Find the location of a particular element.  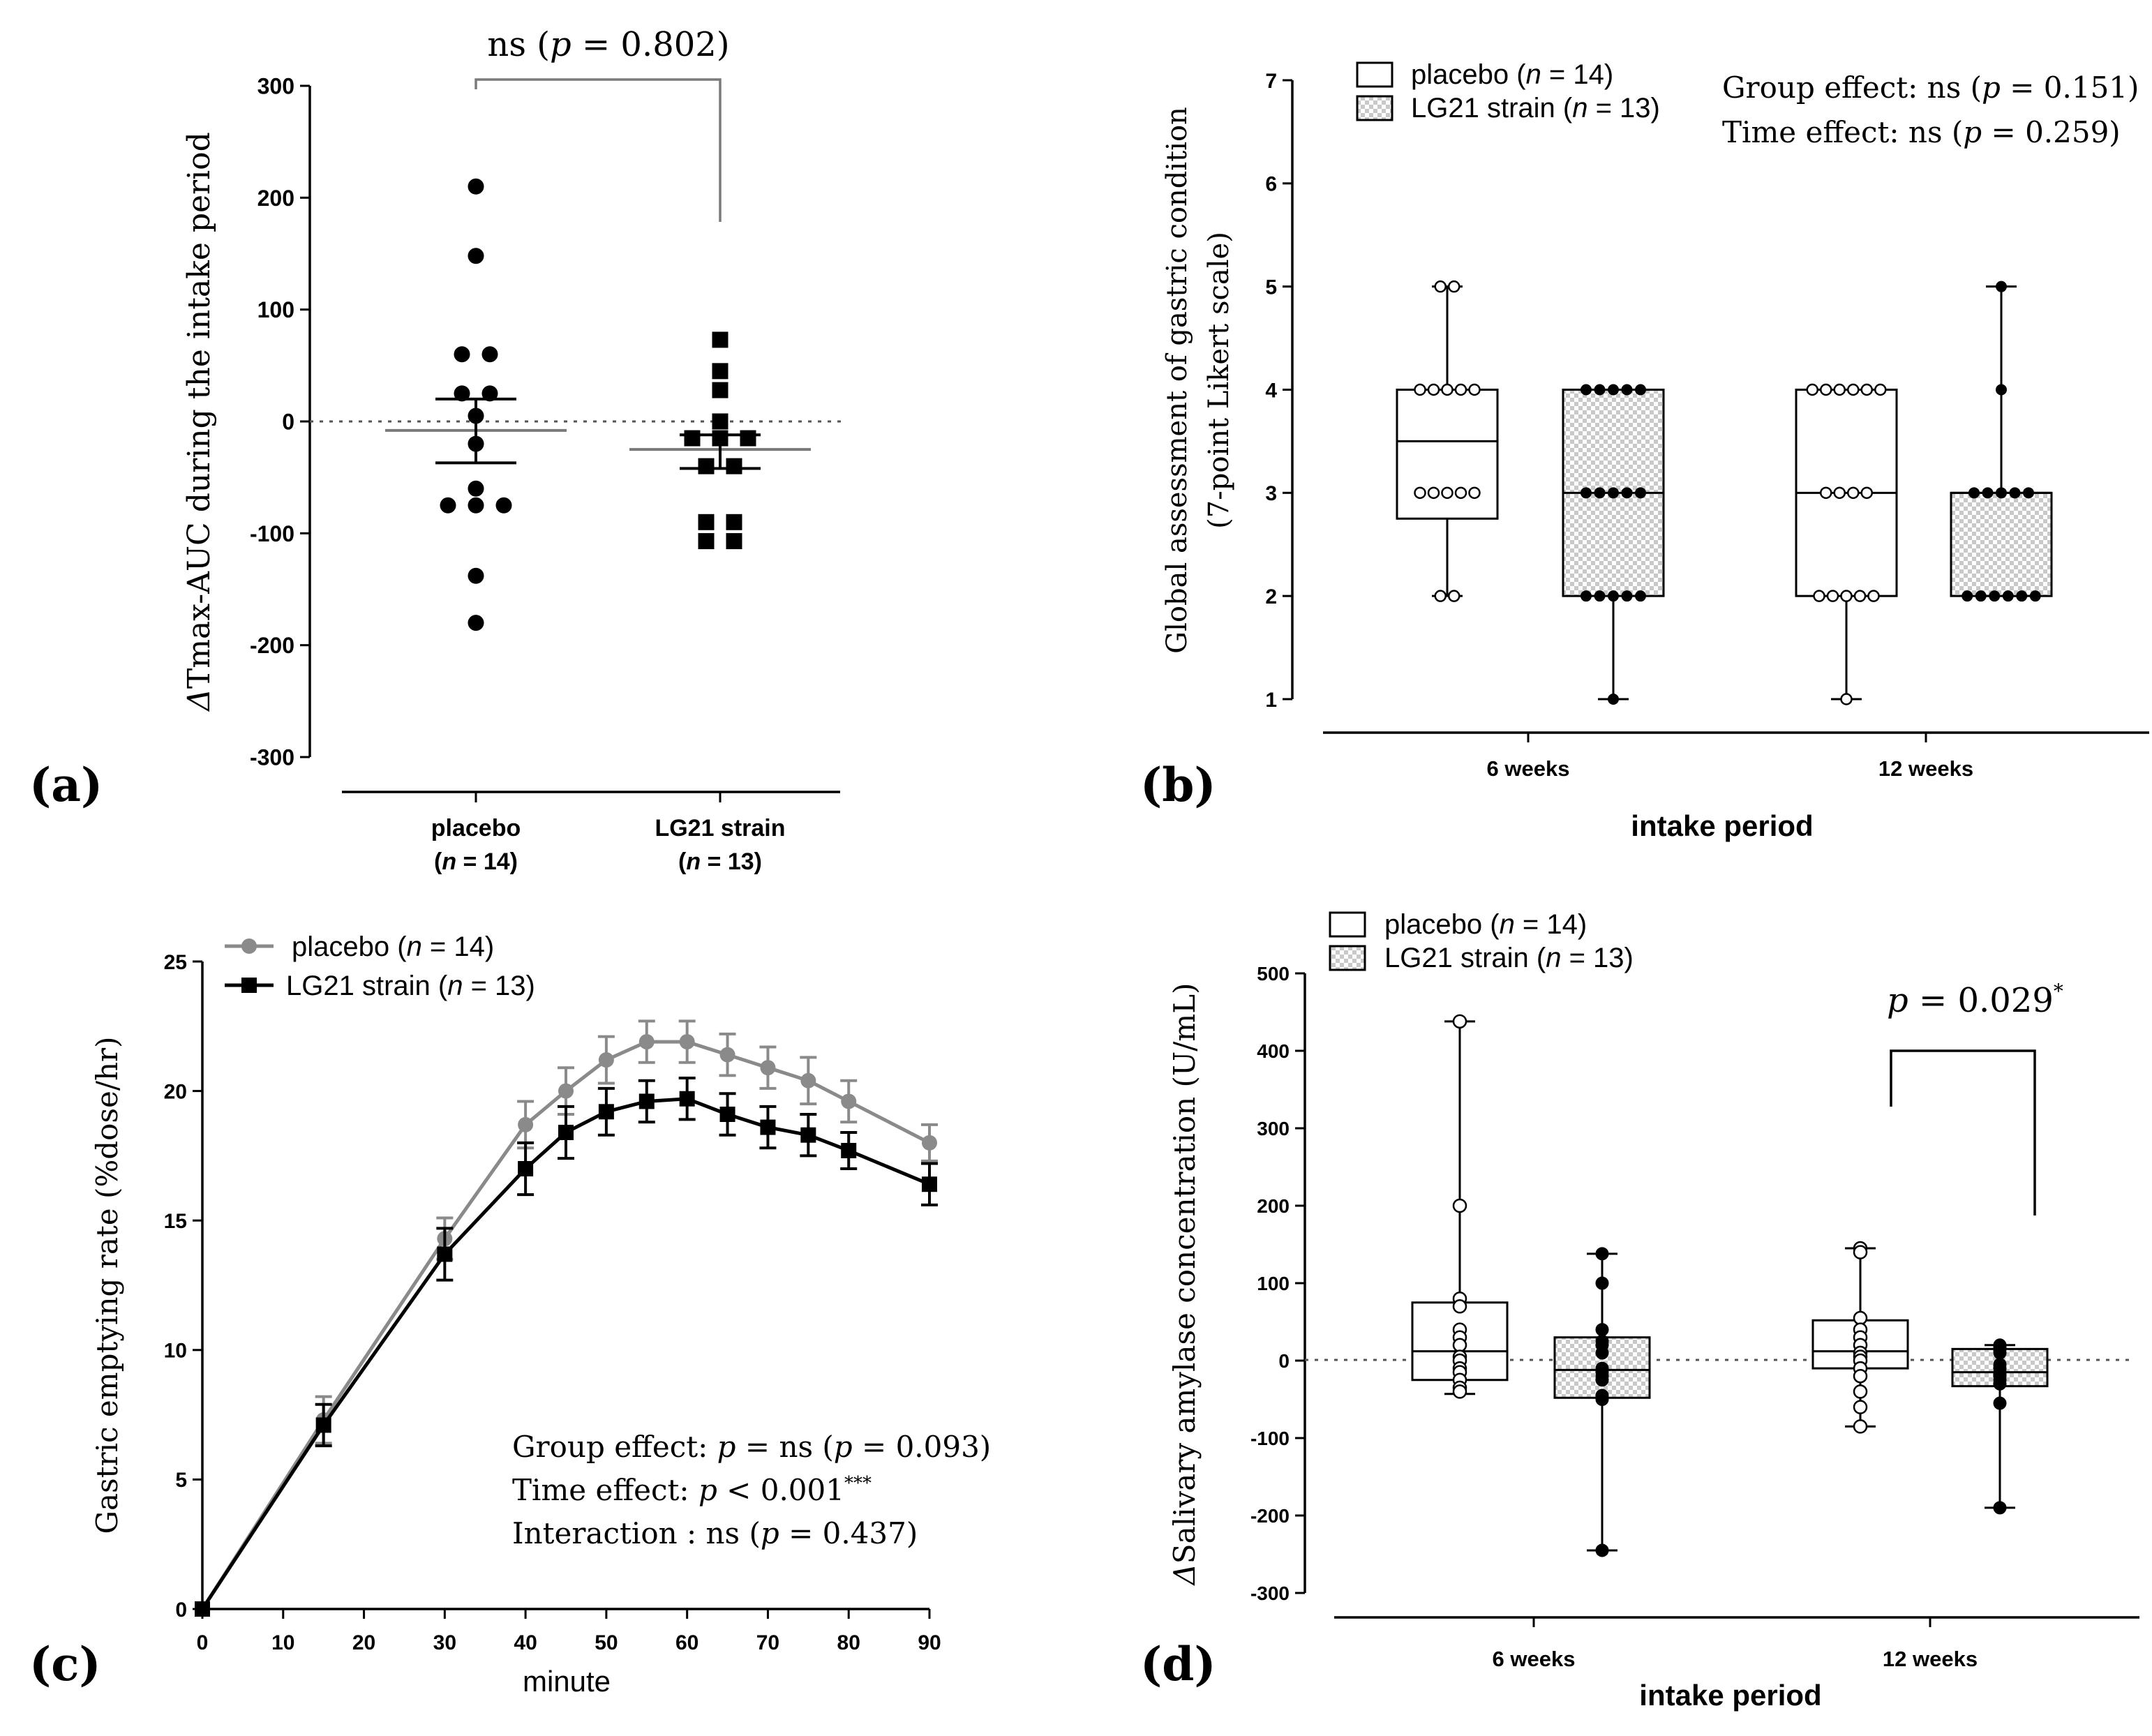

panel-b-y-ticks: 7 6 5 4 3 2 1 is located at coordinates (1278, 391).